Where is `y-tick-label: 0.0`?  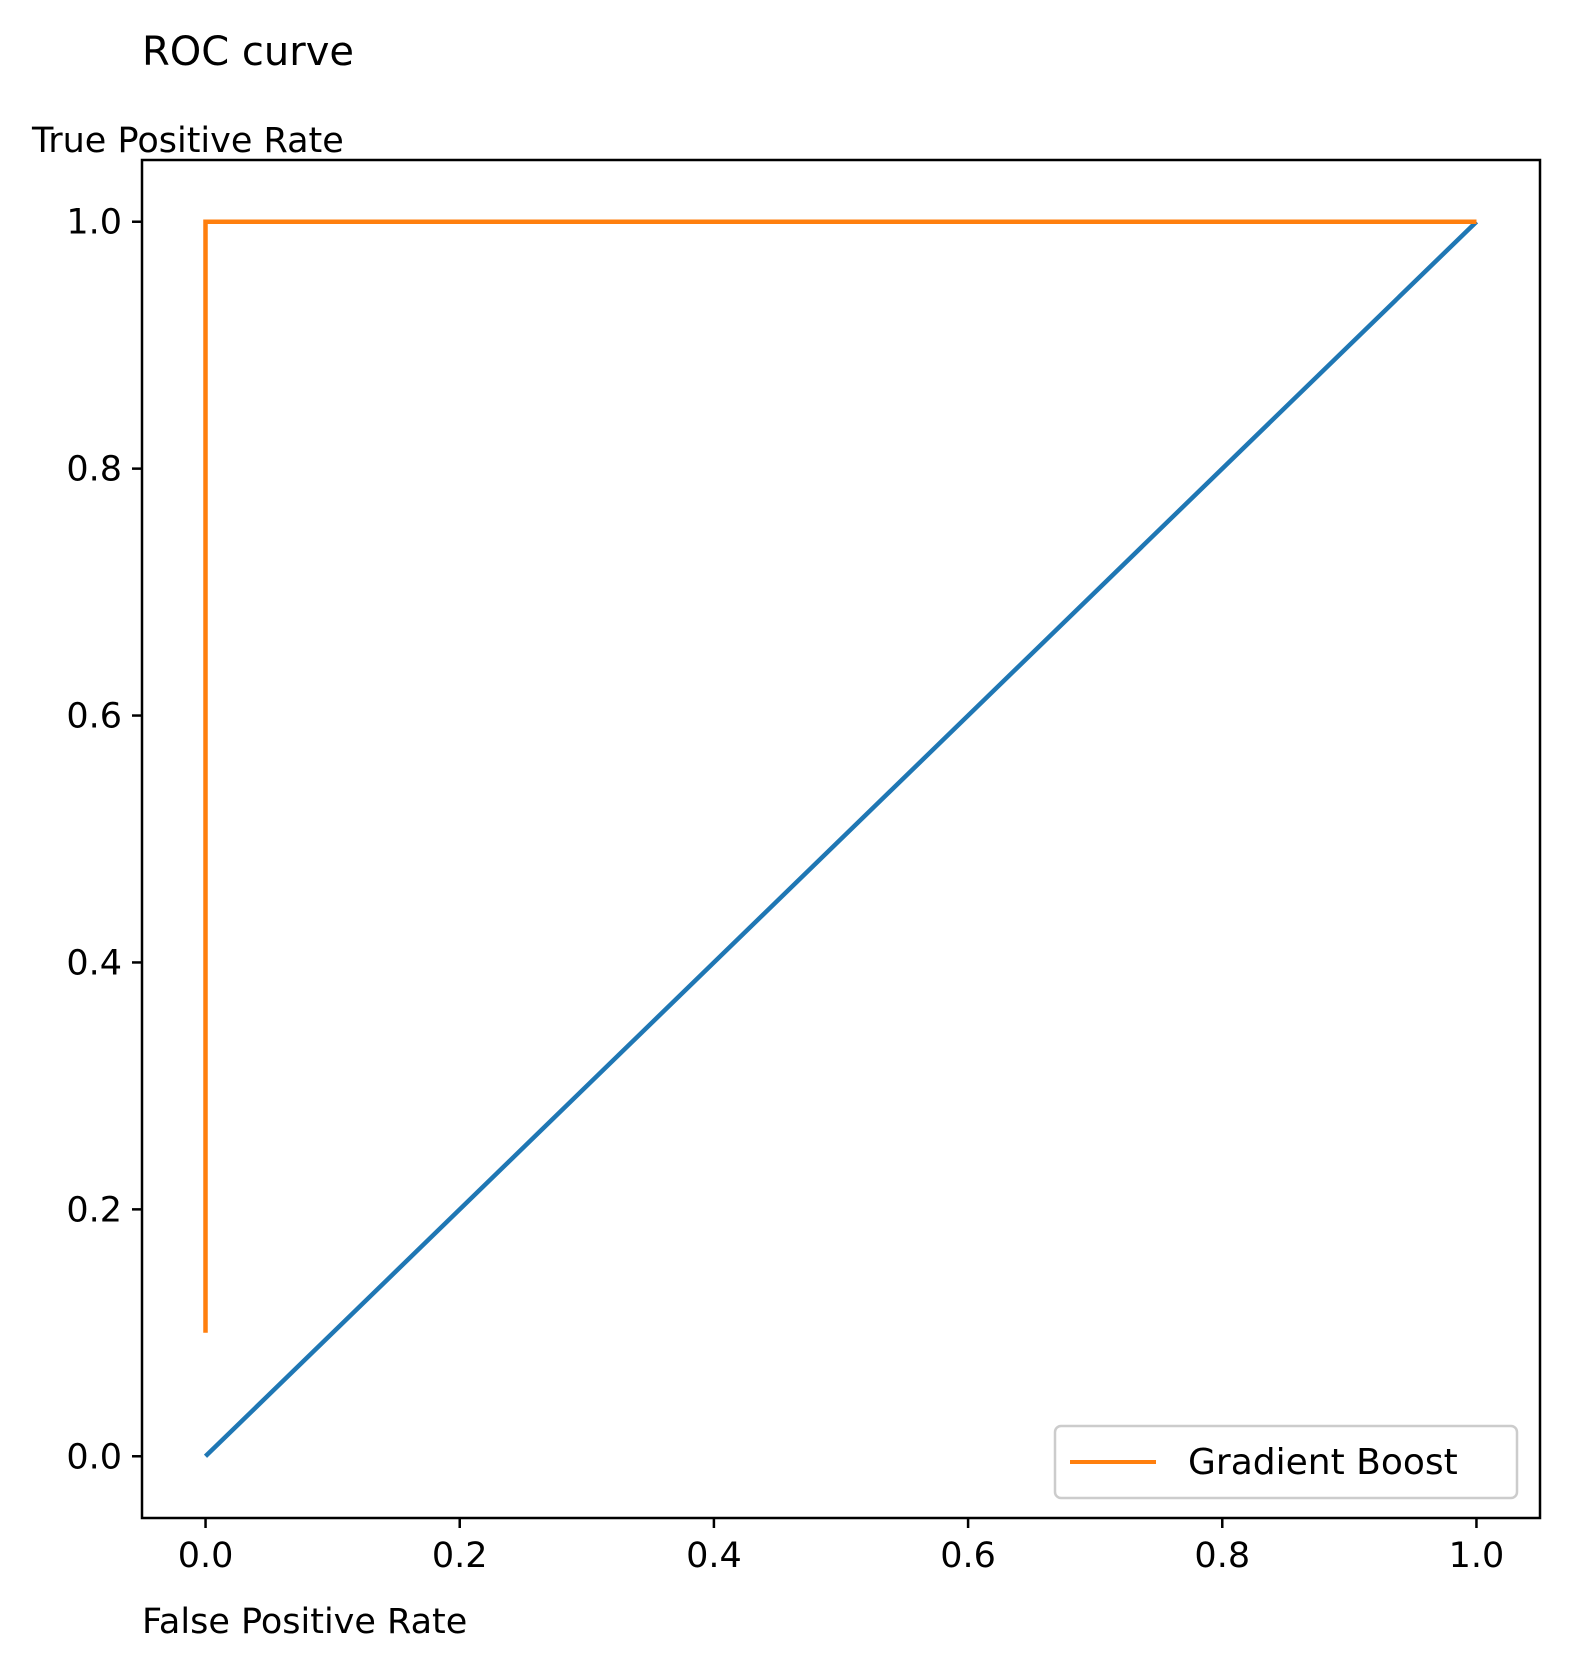 y-tick-label: 0.0 is located at coordinates (94, 1457).